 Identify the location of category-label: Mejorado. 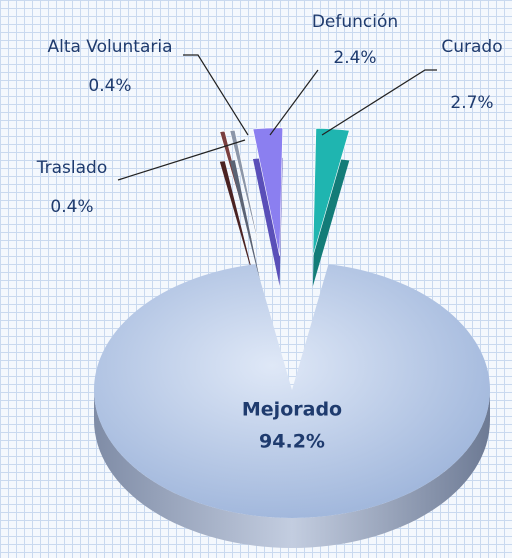
(292, 410).